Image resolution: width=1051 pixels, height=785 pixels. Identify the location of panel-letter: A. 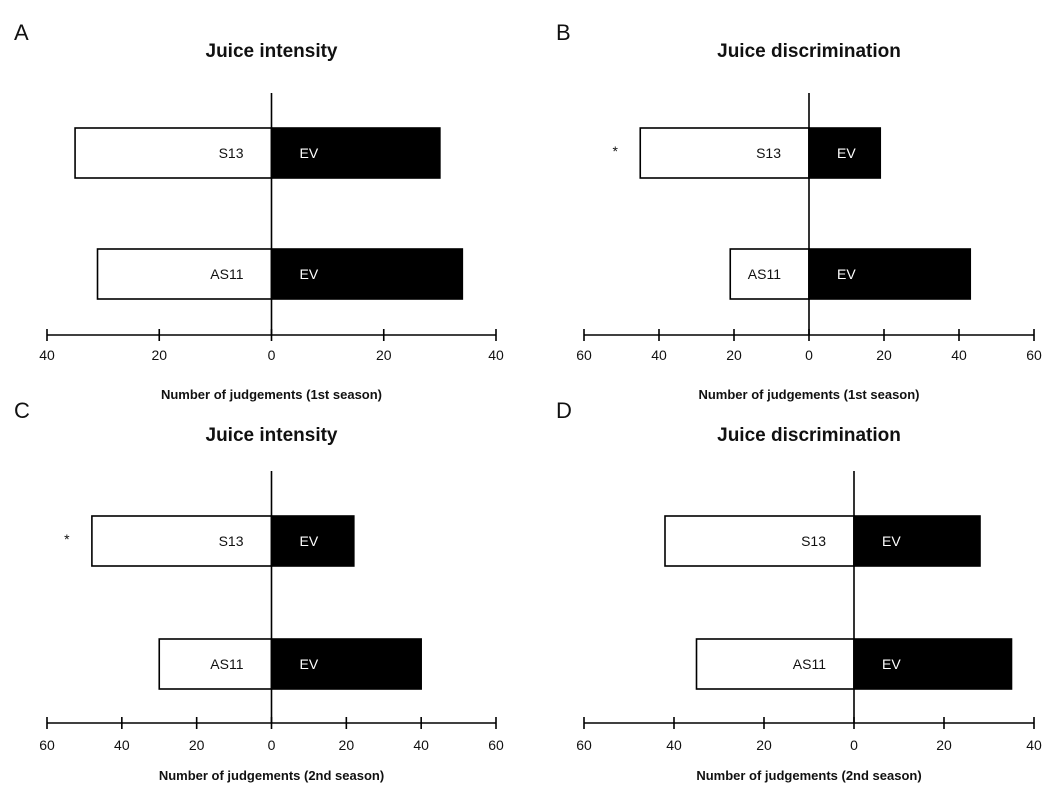
(21, 32).